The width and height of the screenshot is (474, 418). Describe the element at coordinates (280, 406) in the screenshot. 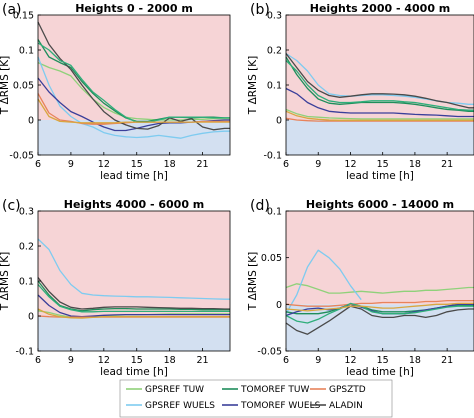

I see `legend-label: TOMOREF WUELS` at that location.